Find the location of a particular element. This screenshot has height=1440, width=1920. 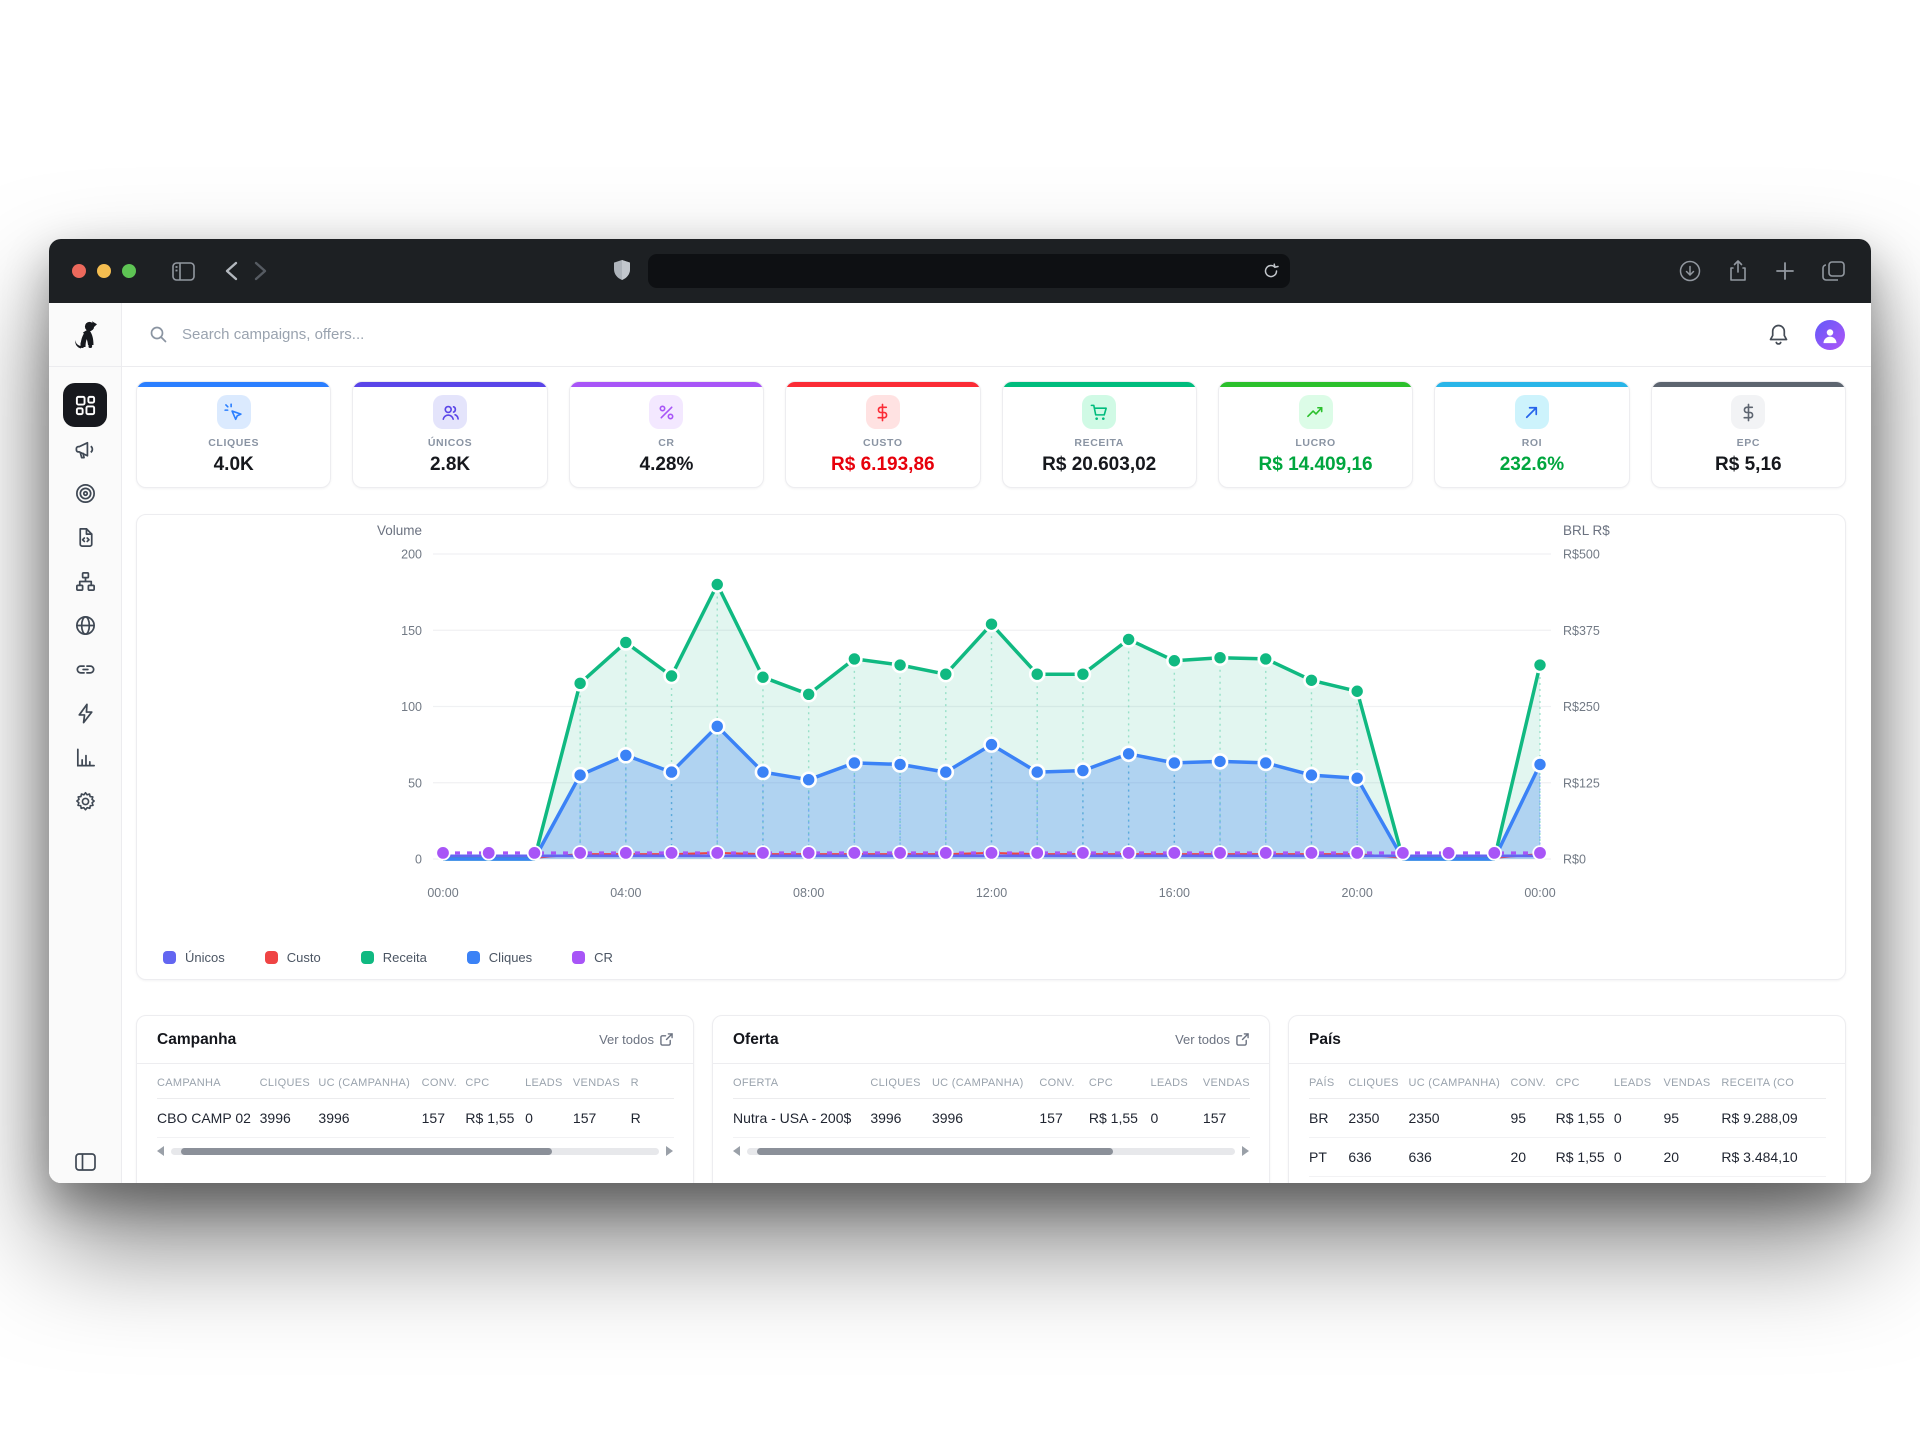

svg-text: 16:00 is located at coordinates (1174, 893).